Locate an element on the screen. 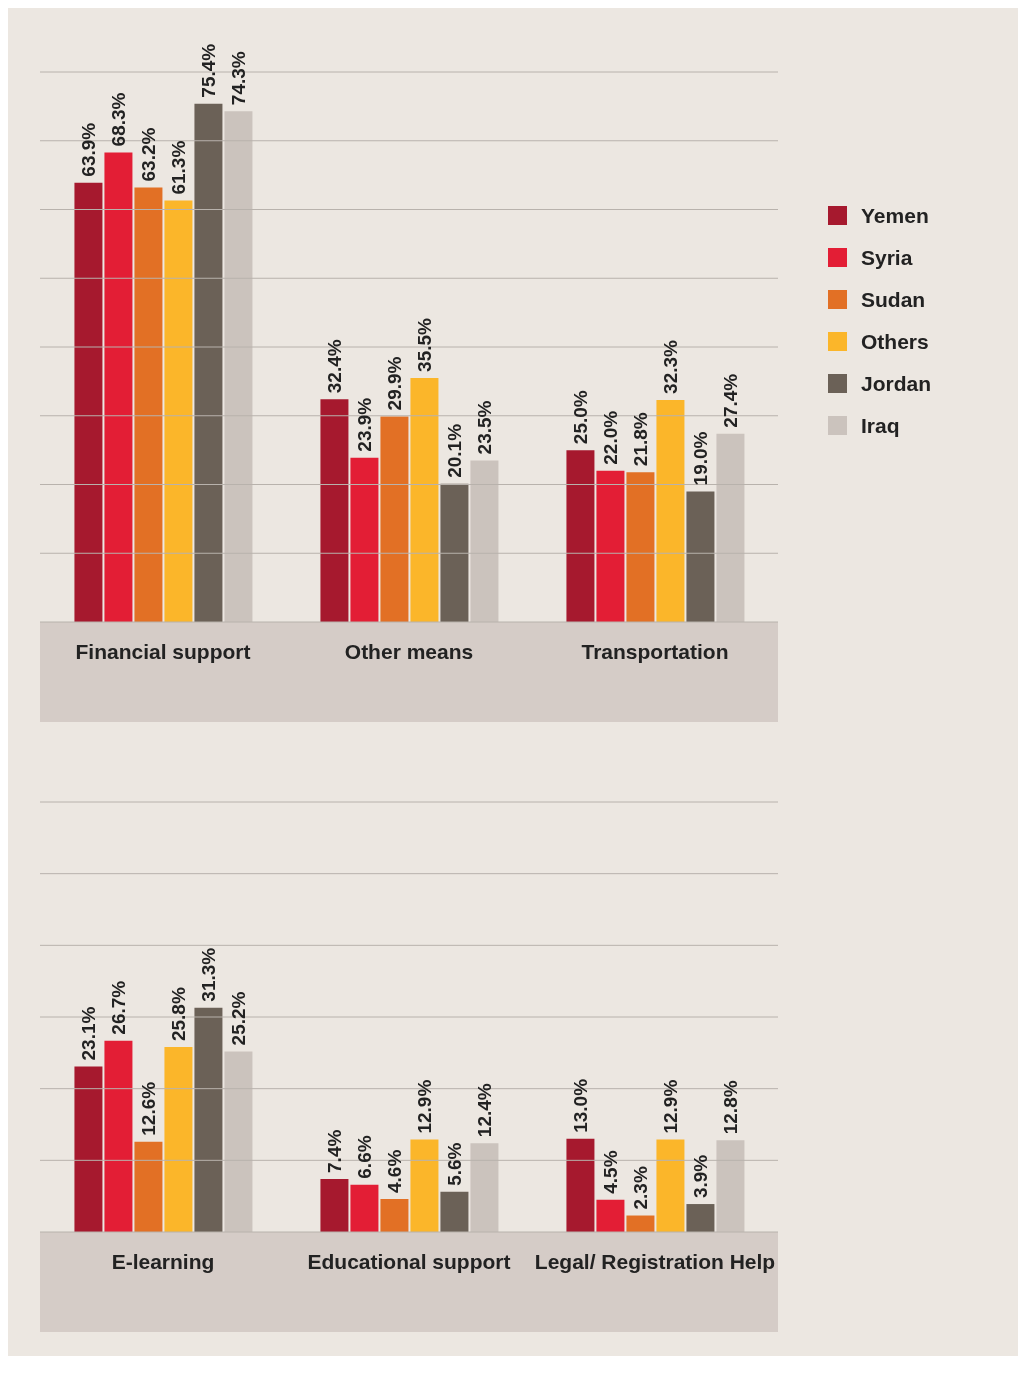 The image size is (1030, 1381). data-label: 23.9% is located at coordinates (364, 424).